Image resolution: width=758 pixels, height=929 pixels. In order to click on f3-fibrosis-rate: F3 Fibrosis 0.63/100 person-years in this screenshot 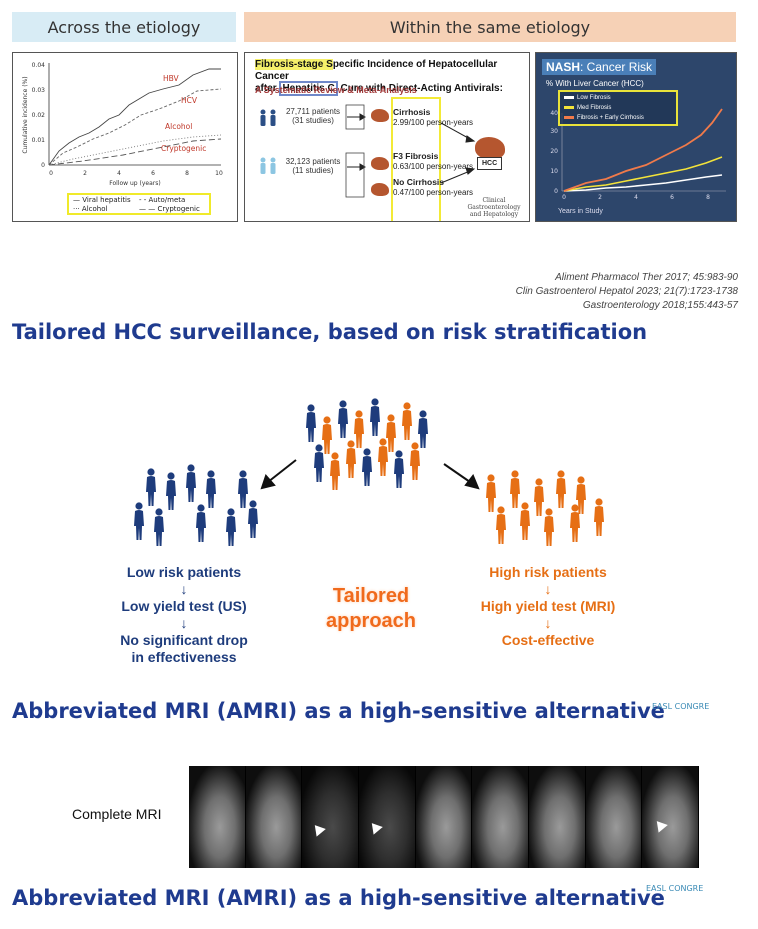, I will do `click(433, 161)`.